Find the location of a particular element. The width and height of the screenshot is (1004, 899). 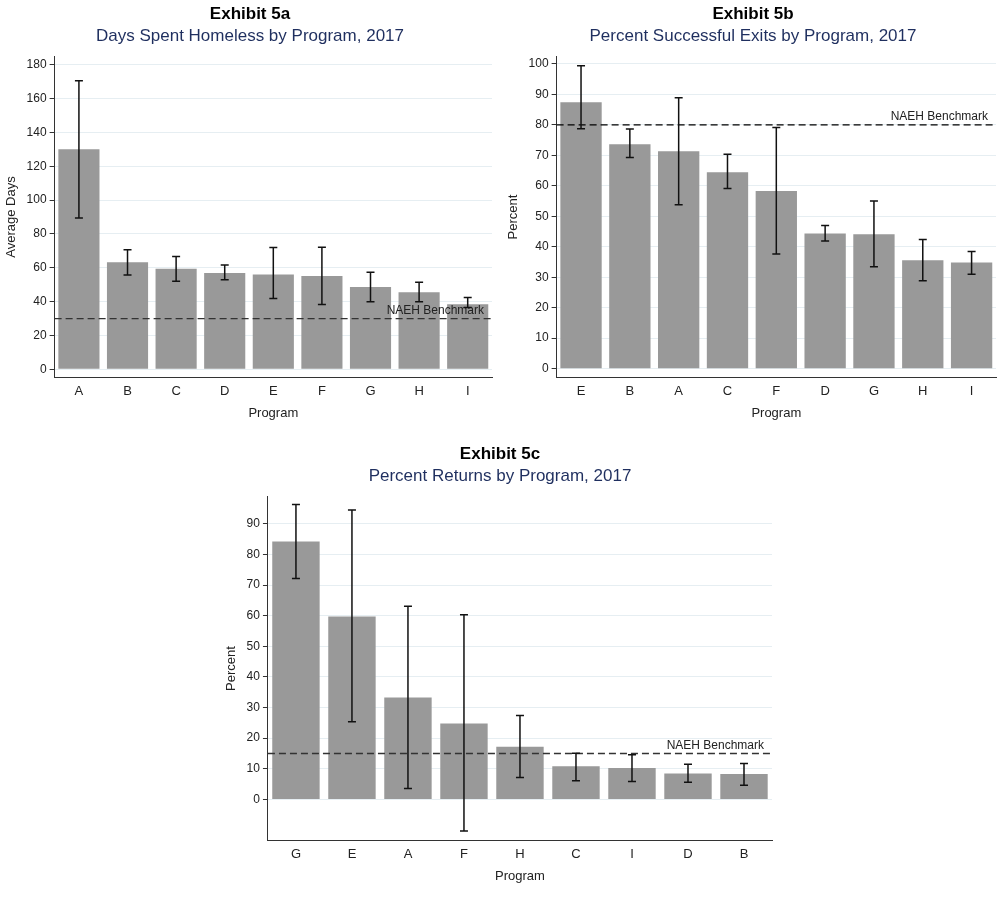

chart-subtitle: Percent Returns by Program, 2017 is located at coordinates (500, 476).